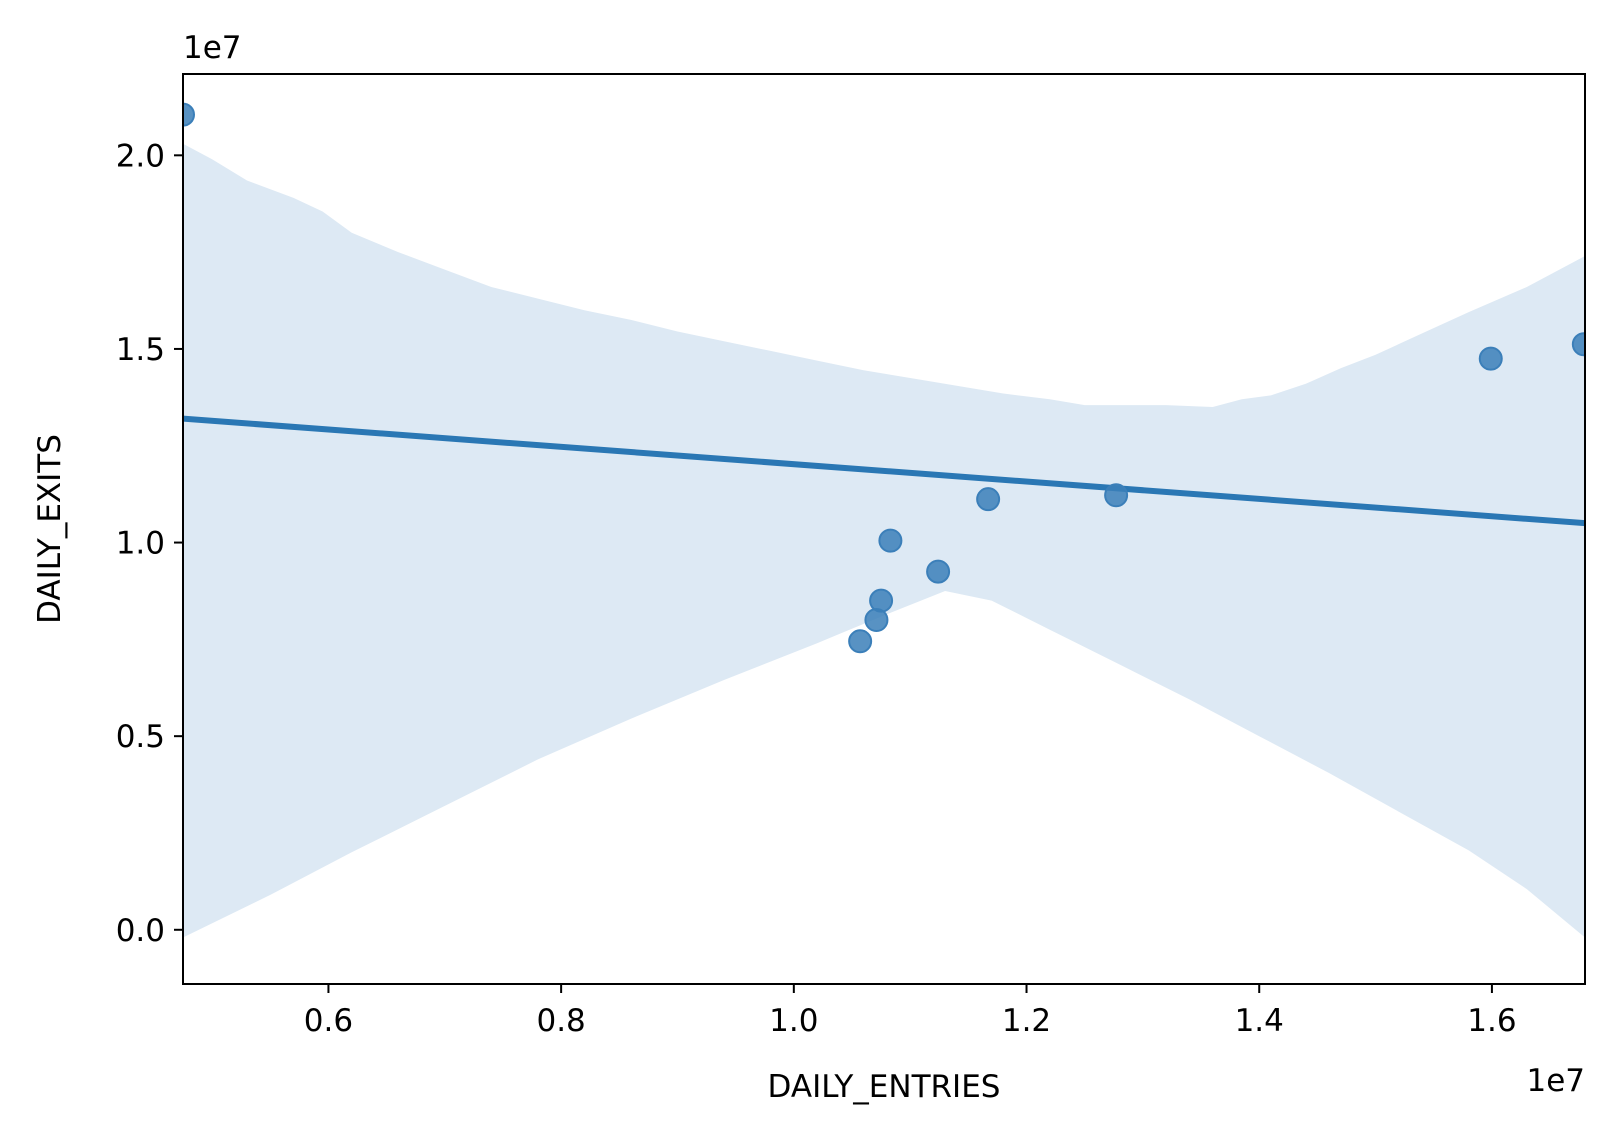 Image resolution: width=1607 pixels, height=1135 pixels. What do you see at coordinates (884, 1087) in the screenshot?
I see `x-axis-label: DAILY_ENTRIES` at bounding box center [884, 1087].